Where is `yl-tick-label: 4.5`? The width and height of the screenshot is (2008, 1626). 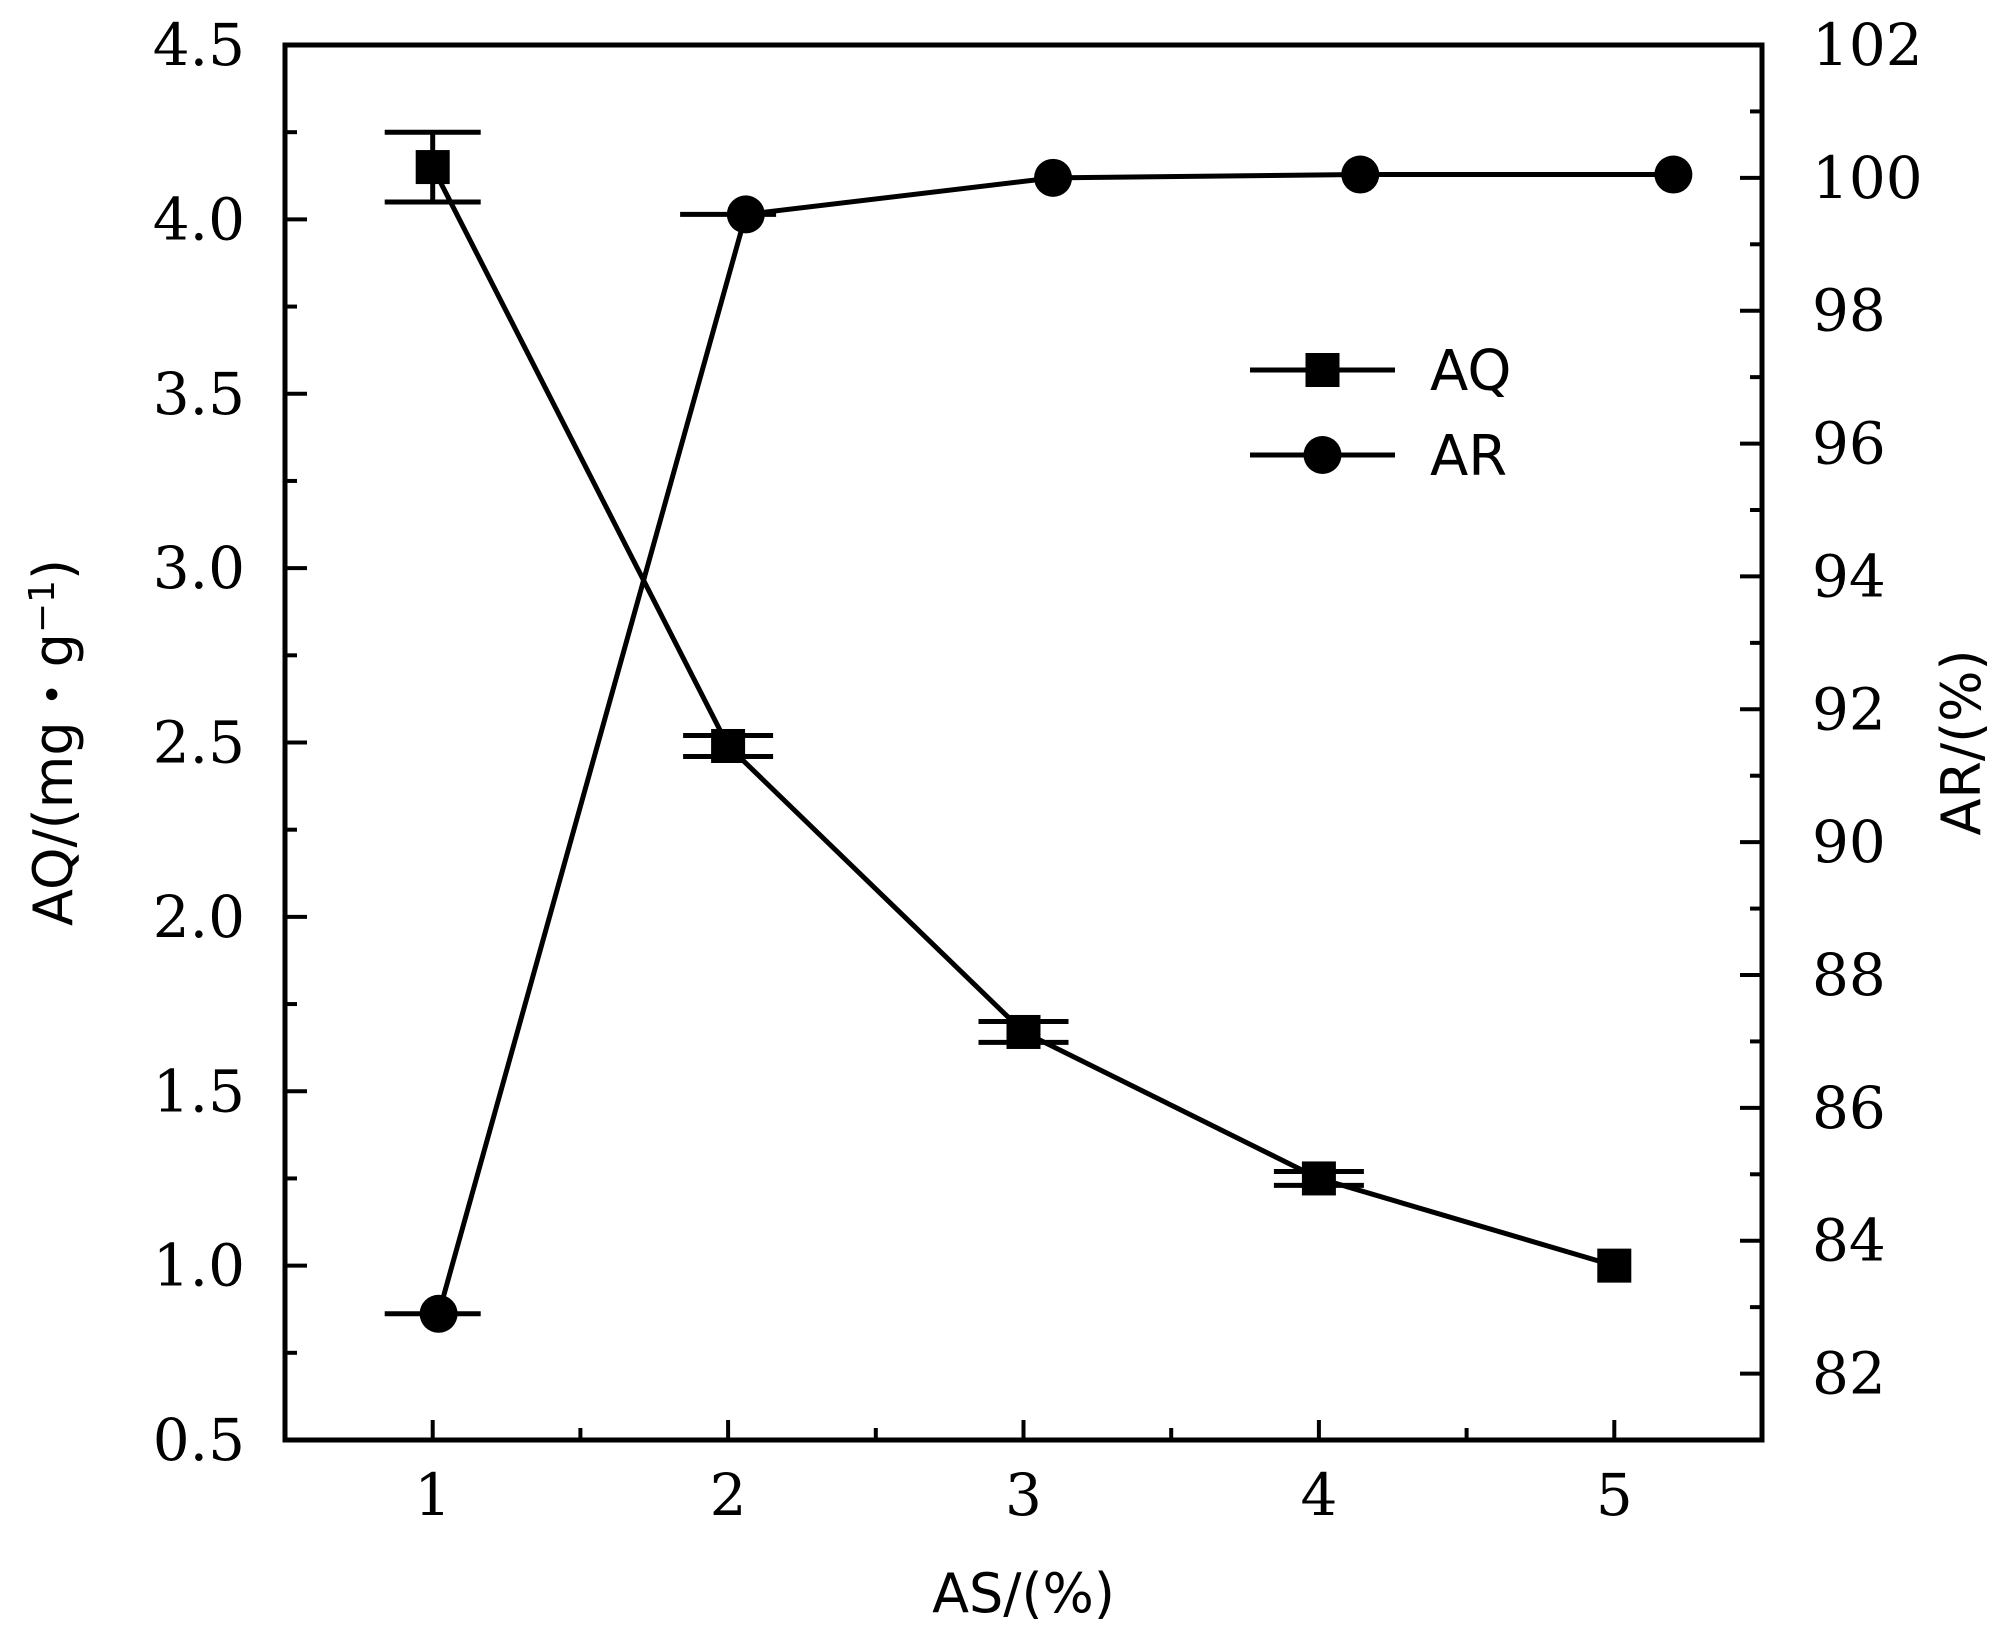 yl-tick-label: 4.5 is located at coordinates (199, 45).